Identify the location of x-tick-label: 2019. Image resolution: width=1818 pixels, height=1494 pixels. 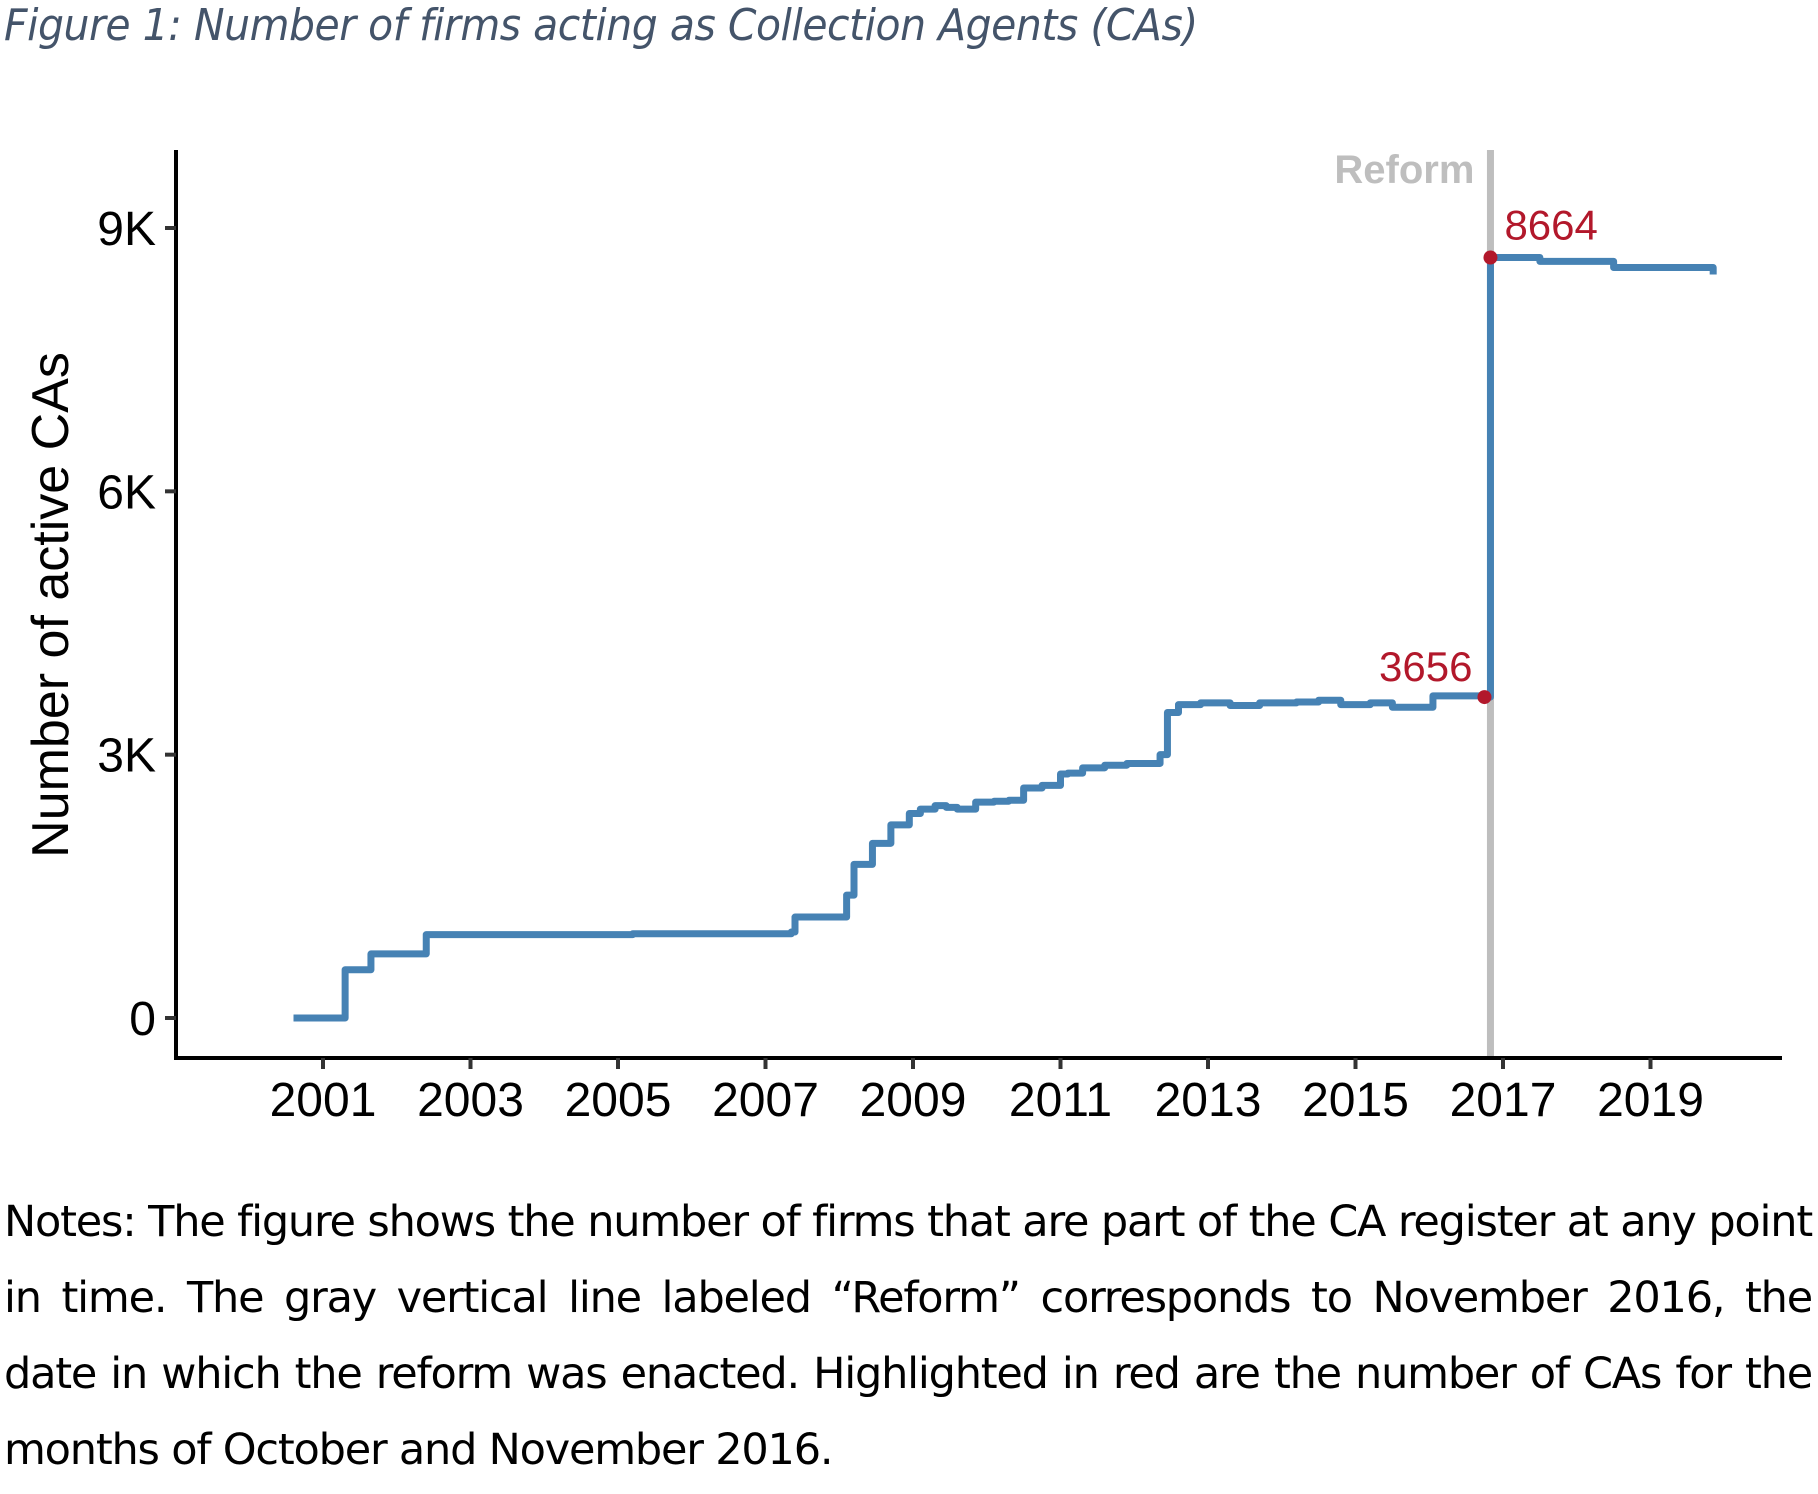
(1650, 1100).